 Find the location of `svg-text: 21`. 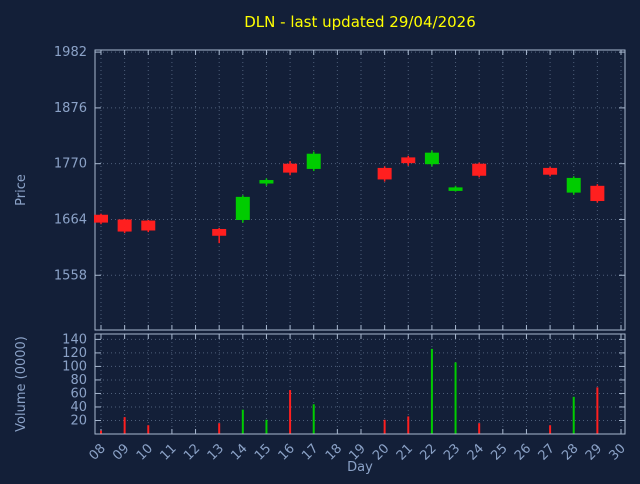

svg-text: 21 is located at coordinates (405, 452).